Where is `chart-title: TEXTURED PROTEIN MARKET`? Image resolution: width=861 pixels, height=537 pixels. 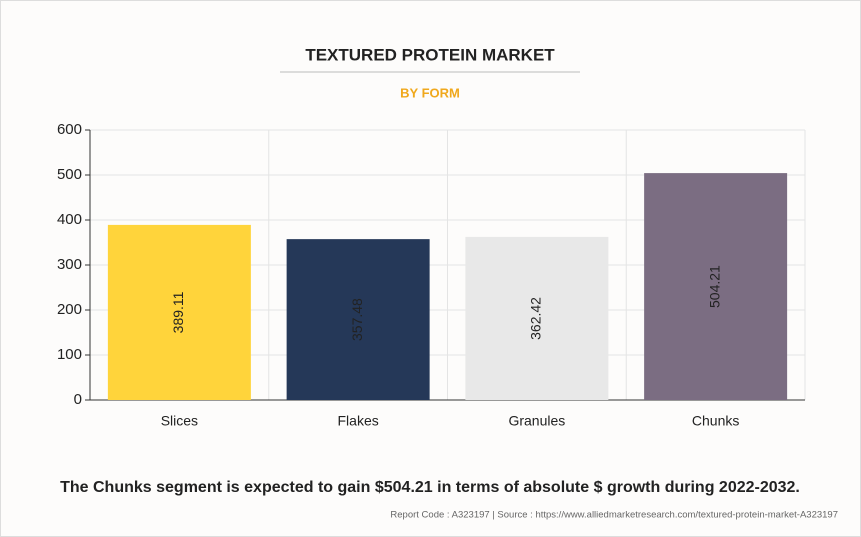 chart-title: TEXTURED PROTEIN MARKET is located at coordinates (430, 54).